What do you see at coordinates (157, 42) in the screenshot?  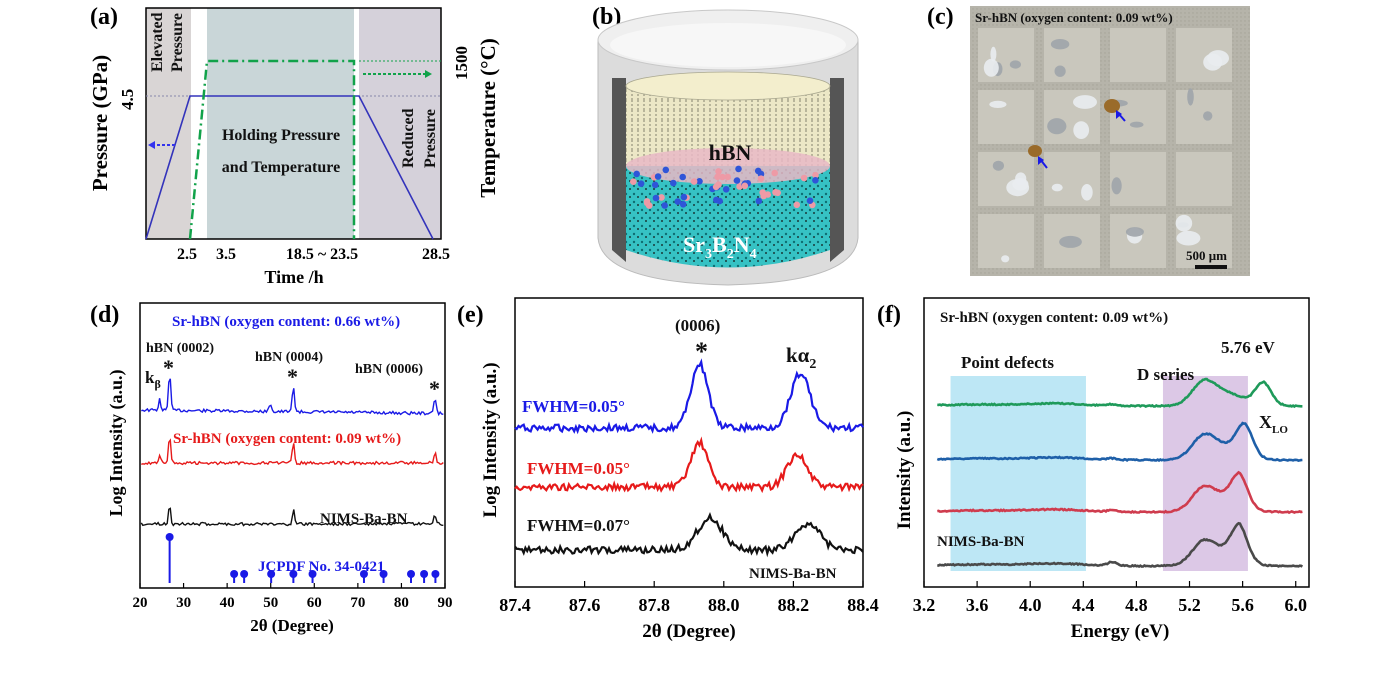 I see `elevated-label-1: Elevated` at bounding box center [157, 42].